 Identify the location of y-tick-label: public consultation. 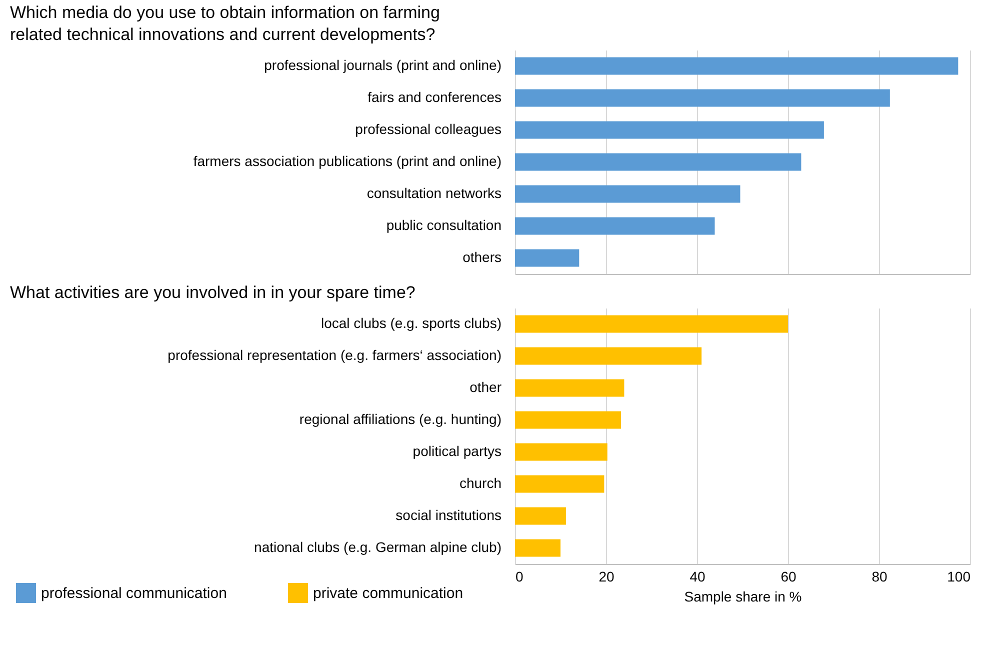
(444, 225).